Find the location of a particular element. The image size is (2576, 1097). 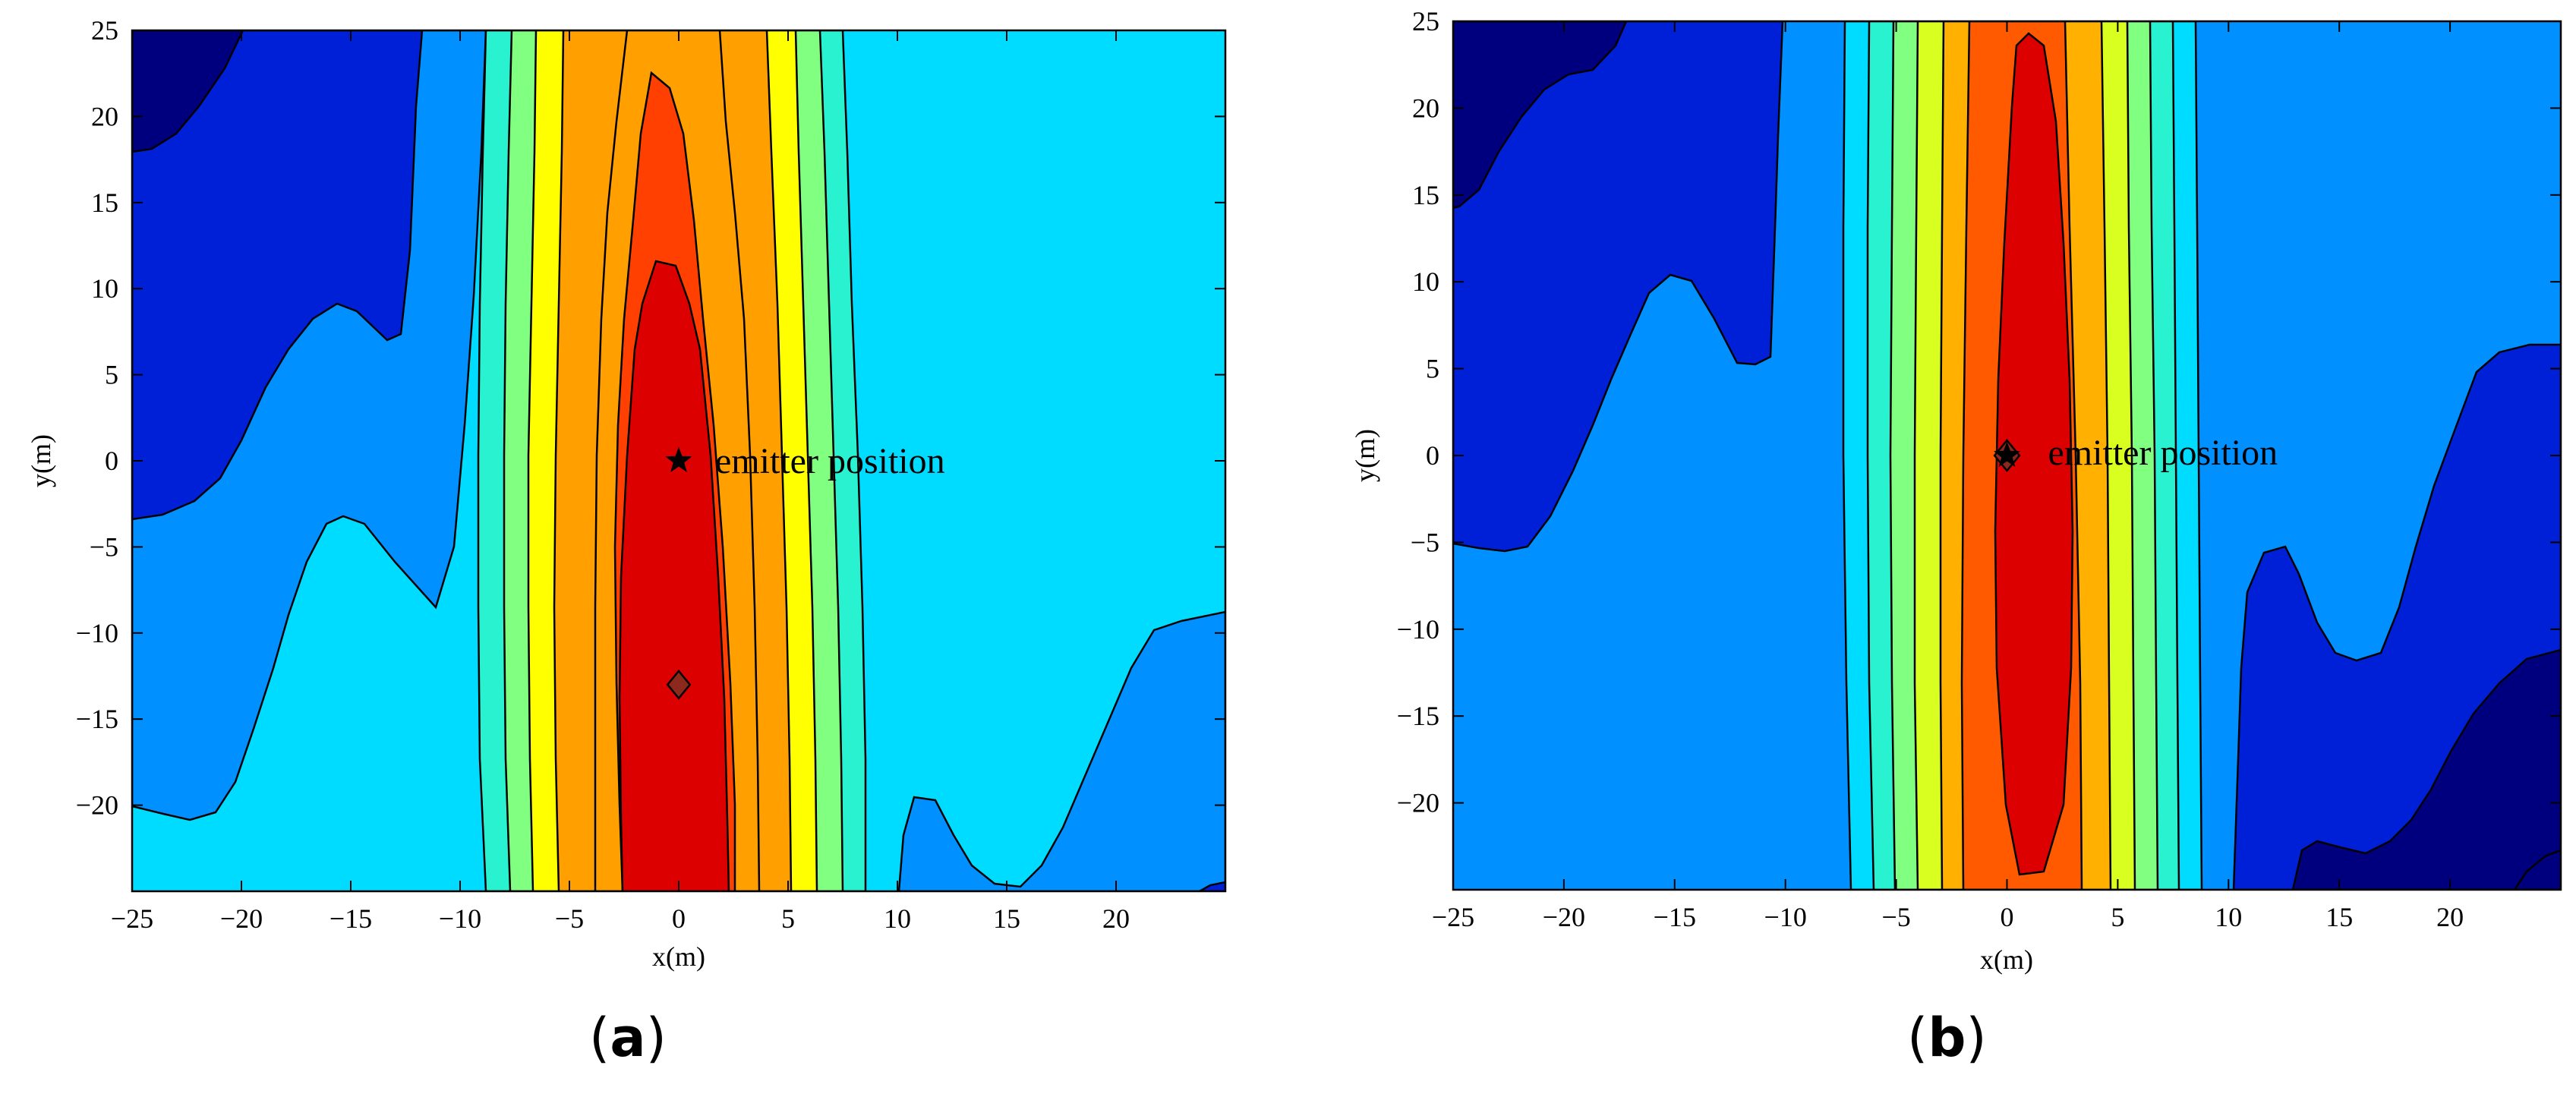

contour-level-11-center is located at coordinates (674, 575).